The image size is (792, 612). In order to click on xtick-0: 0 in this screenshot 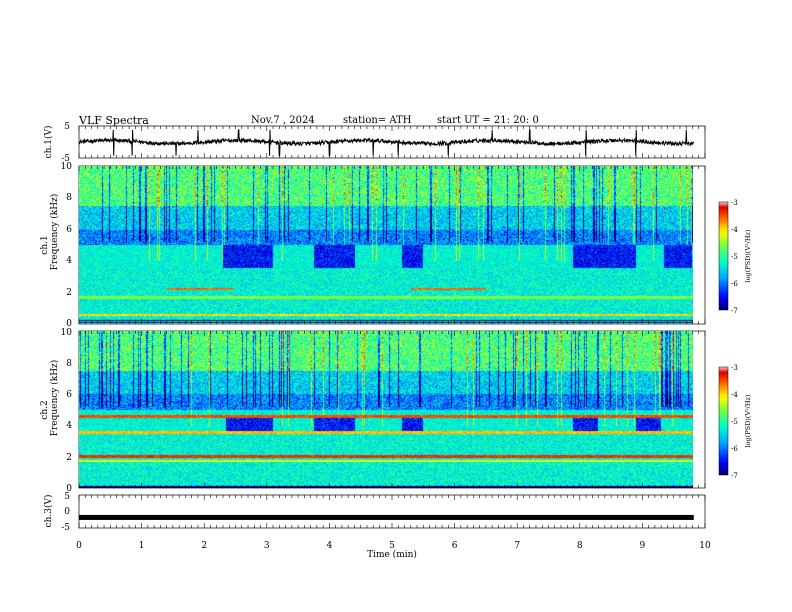, I will do `click(79, 546)`.